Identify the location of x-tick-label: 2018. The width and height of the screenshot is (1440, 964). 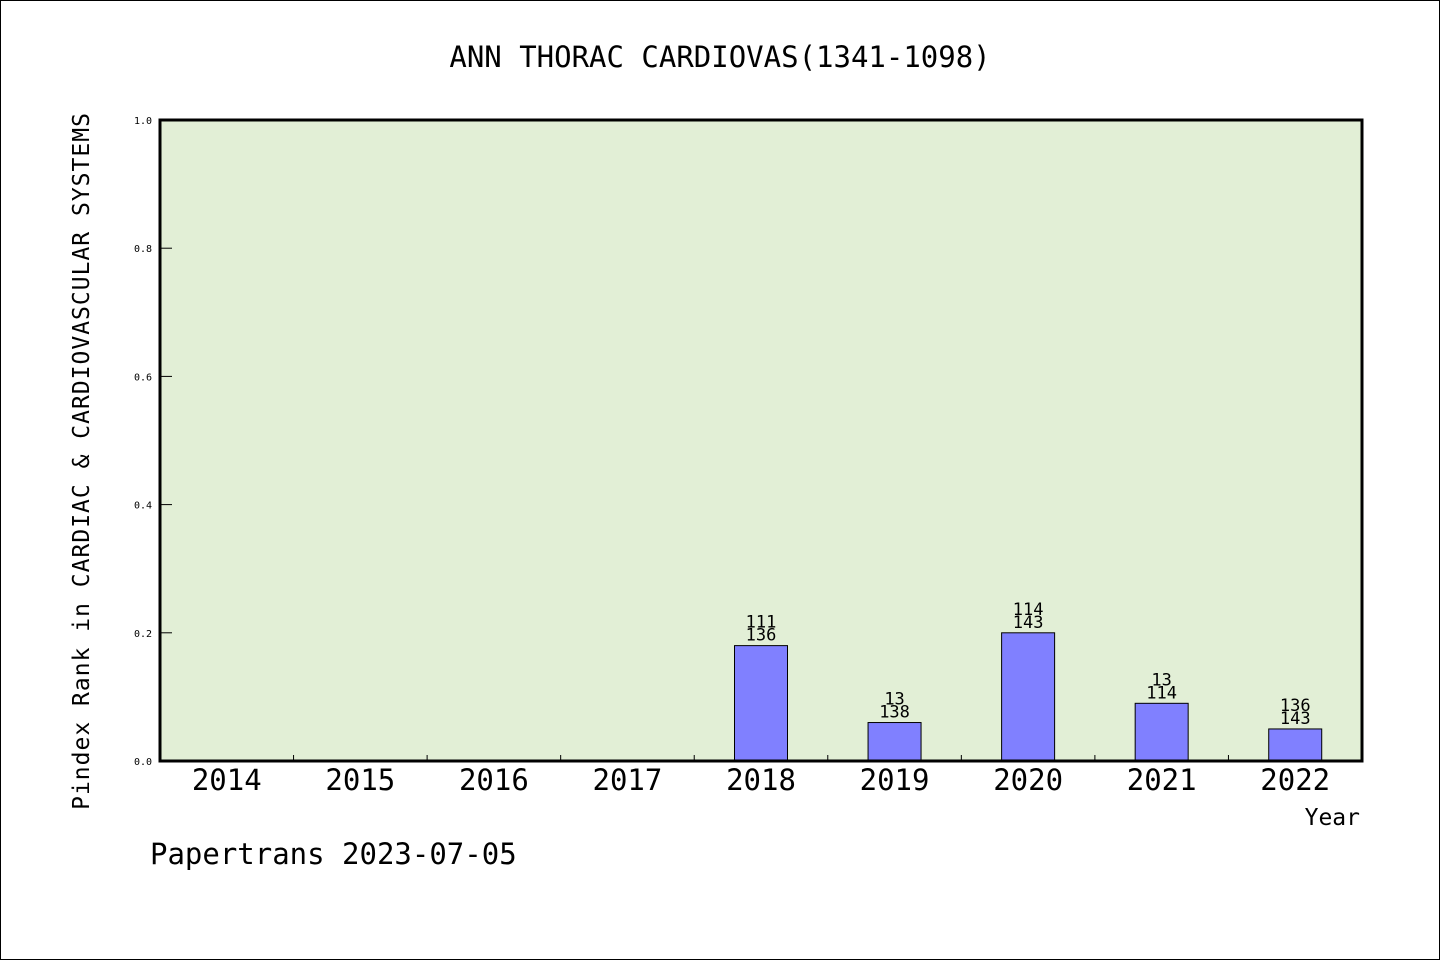
(761, 780).